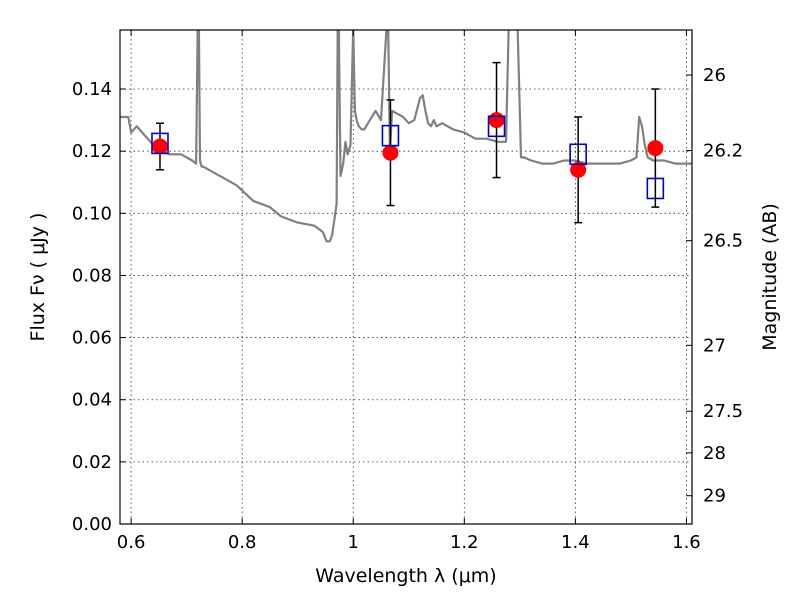 This screenshot has width=800, height=600. I want to click on y-tick-label: 0.00, so click(92, 524).